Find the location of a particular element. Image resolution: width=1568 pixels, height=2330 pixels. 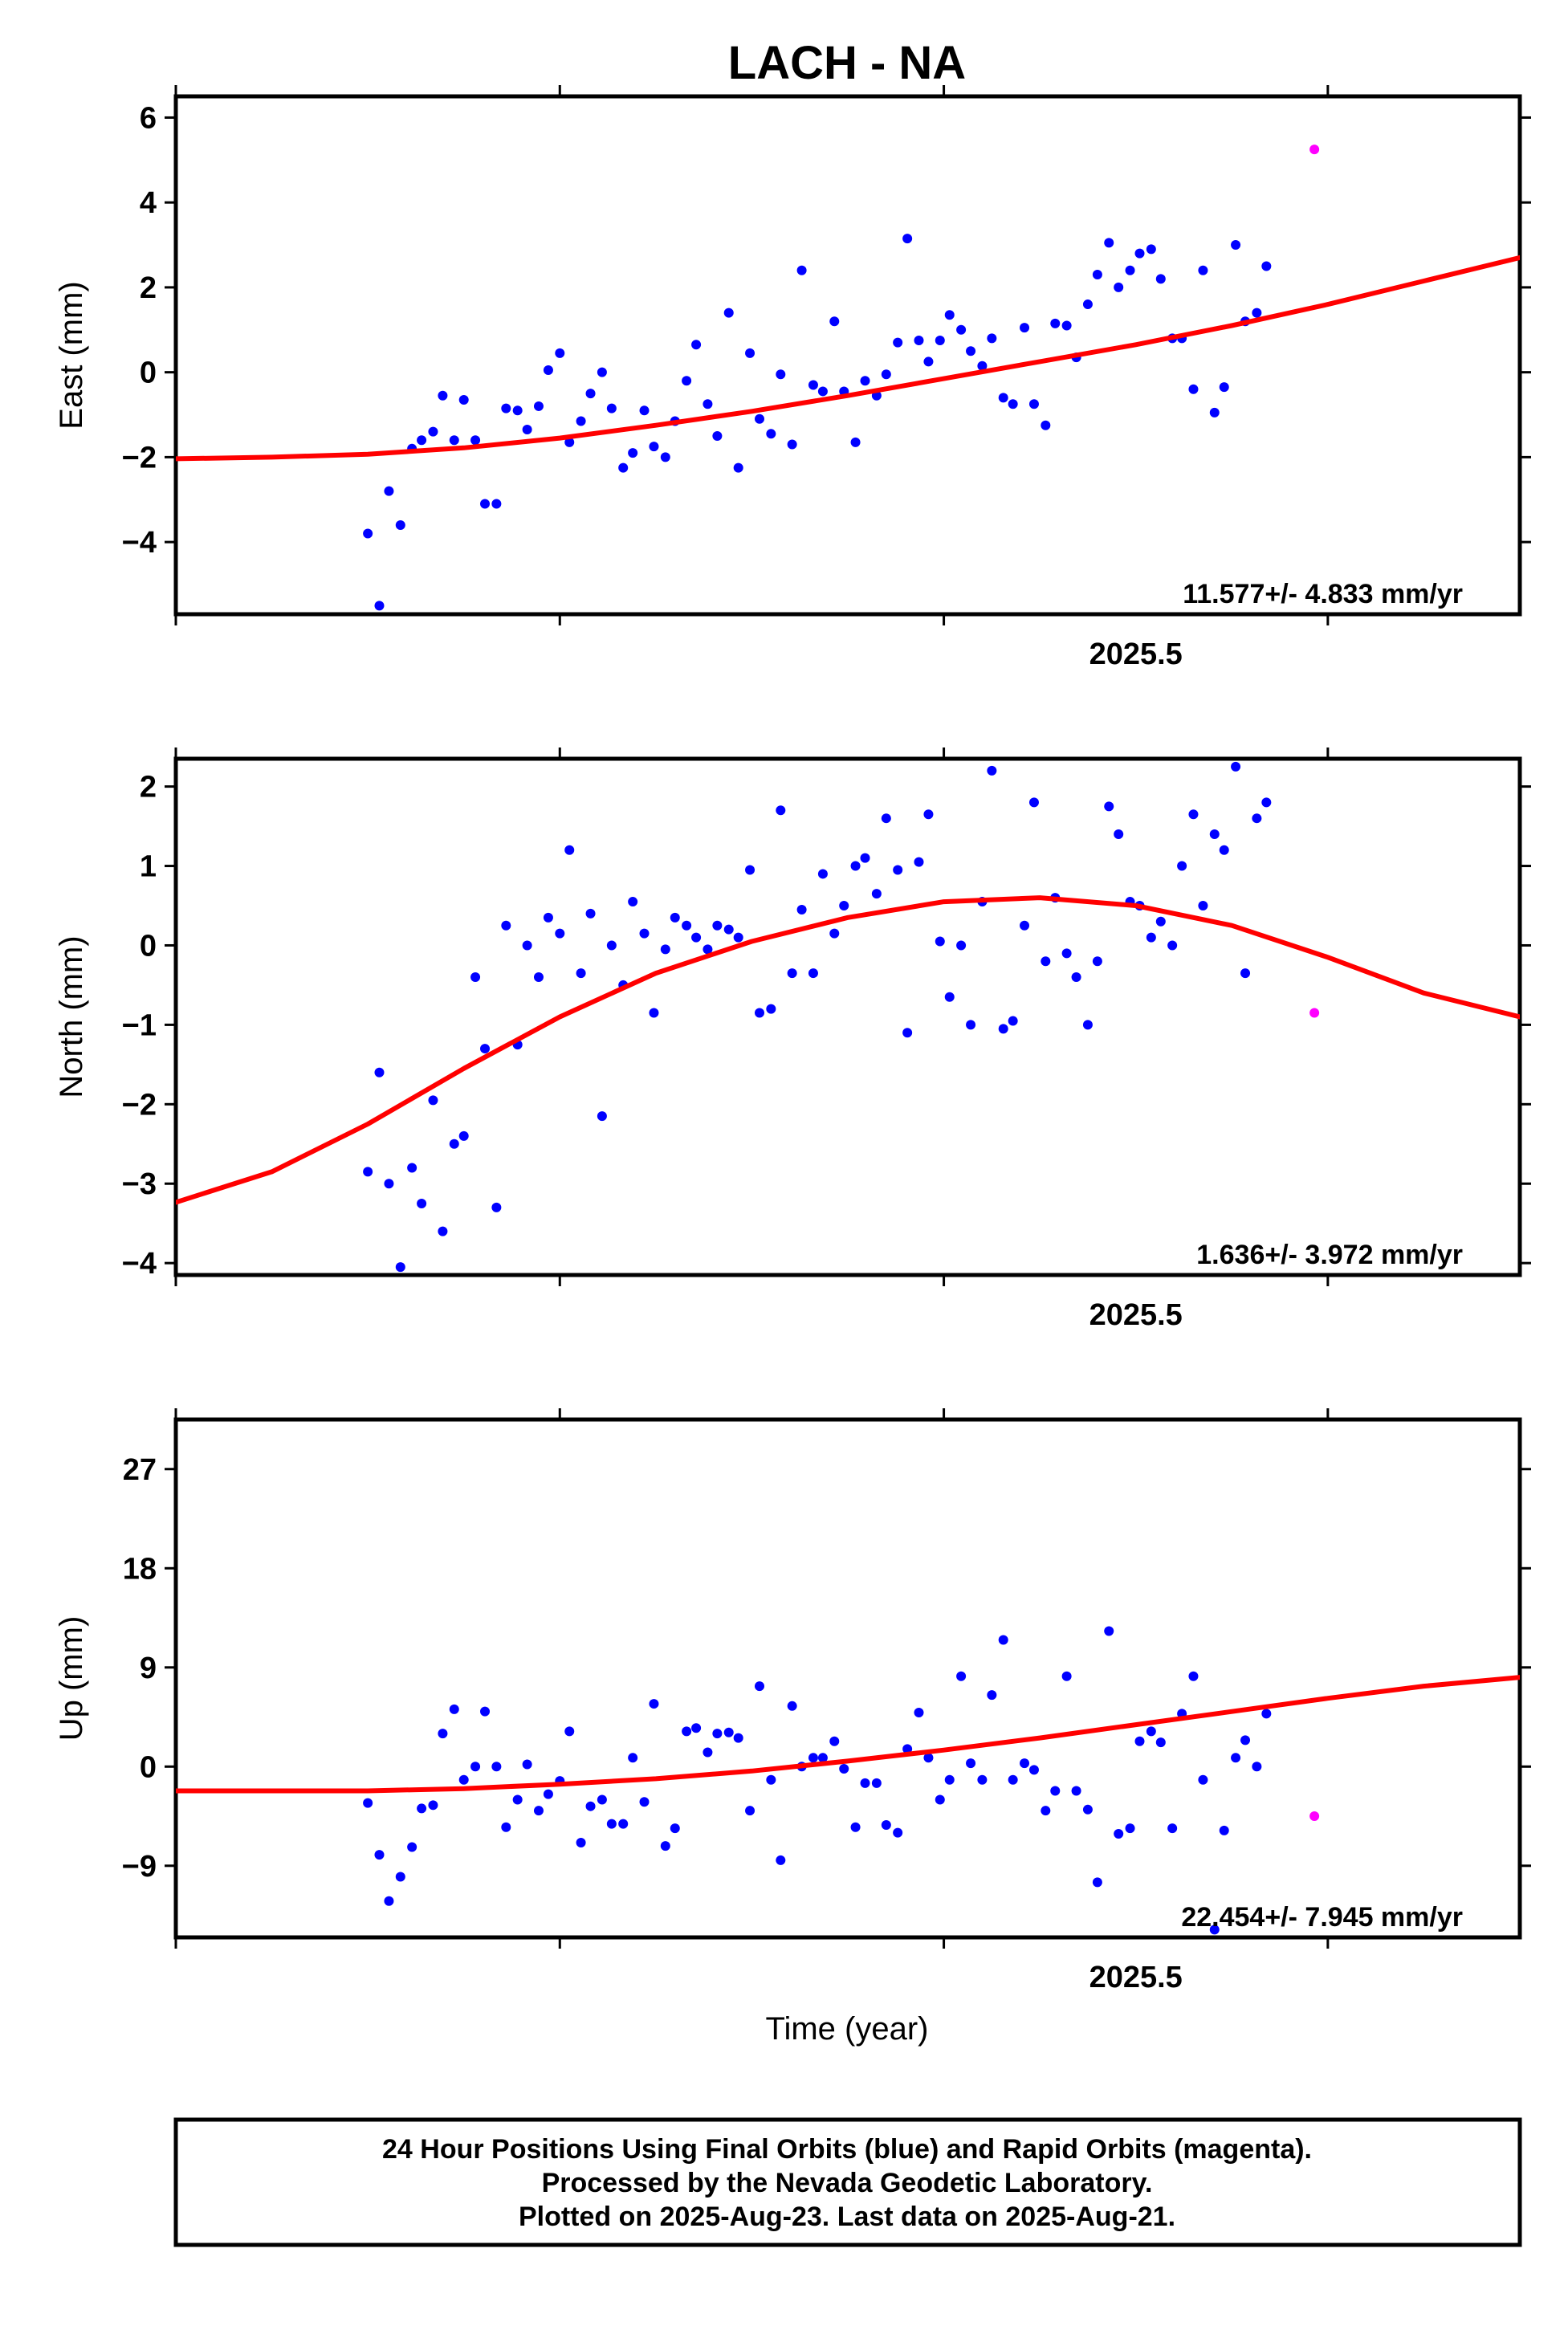

north-rapid-point is located at coordinates (1314, 1013).